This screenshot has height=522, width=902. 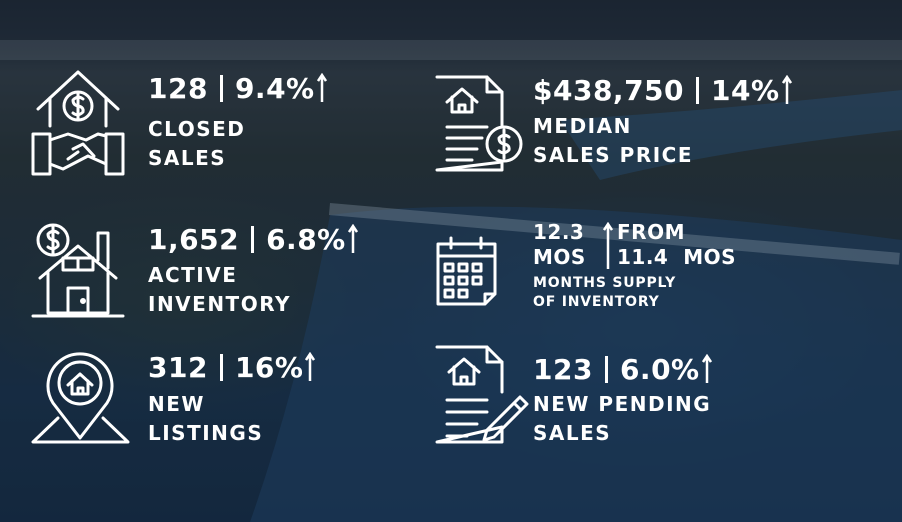 What do you see at coordinates (80, 398) in the screenshot?
I see `listings-icon` at bounding box center [80, 398].